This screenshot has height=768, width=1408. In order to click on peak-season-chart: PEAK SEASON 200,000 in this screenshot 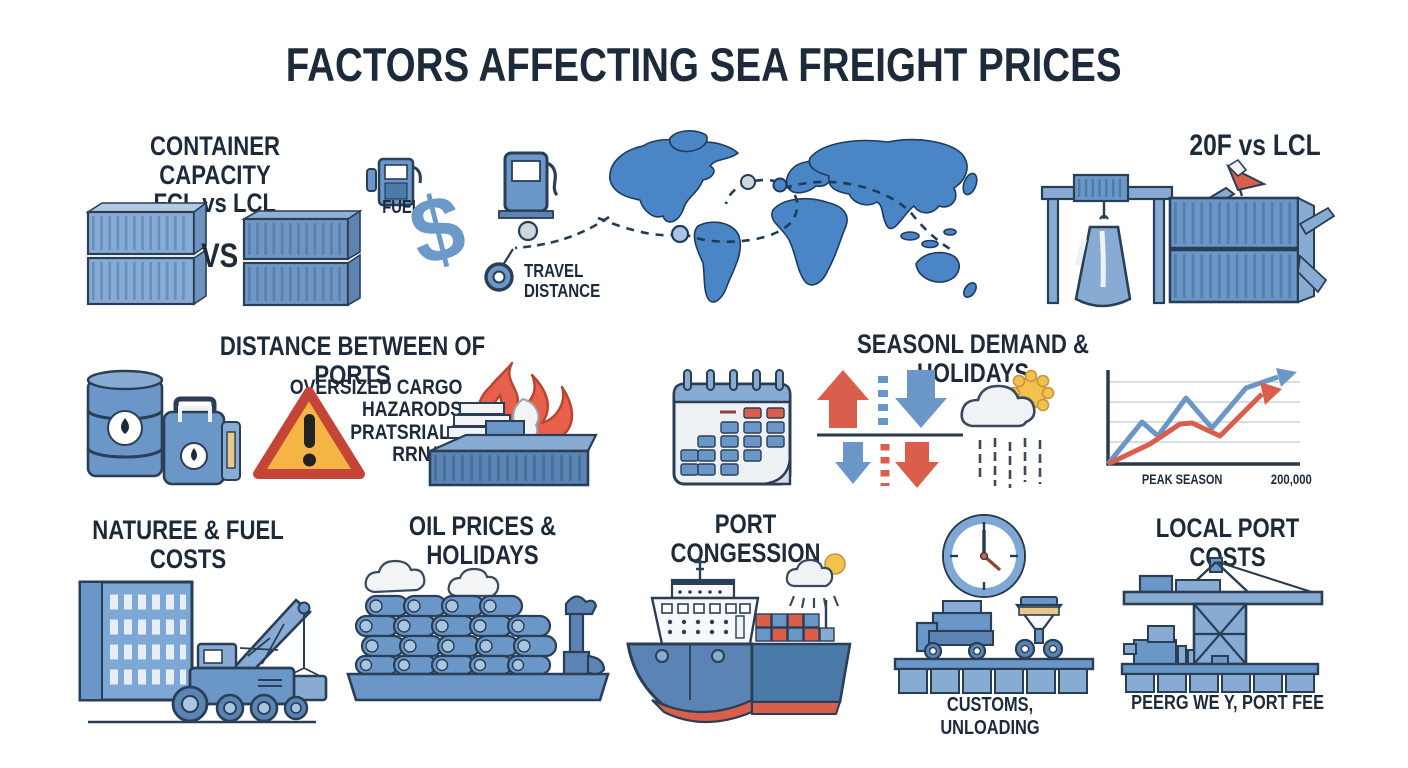, I will do `click(1202, 432)`.